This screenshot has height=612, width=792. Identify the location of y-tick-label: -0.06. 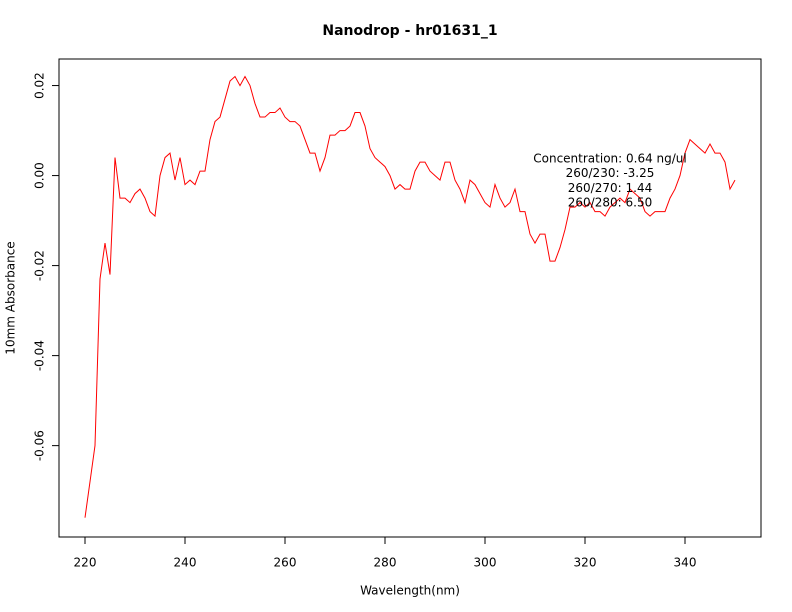
(40, 445).